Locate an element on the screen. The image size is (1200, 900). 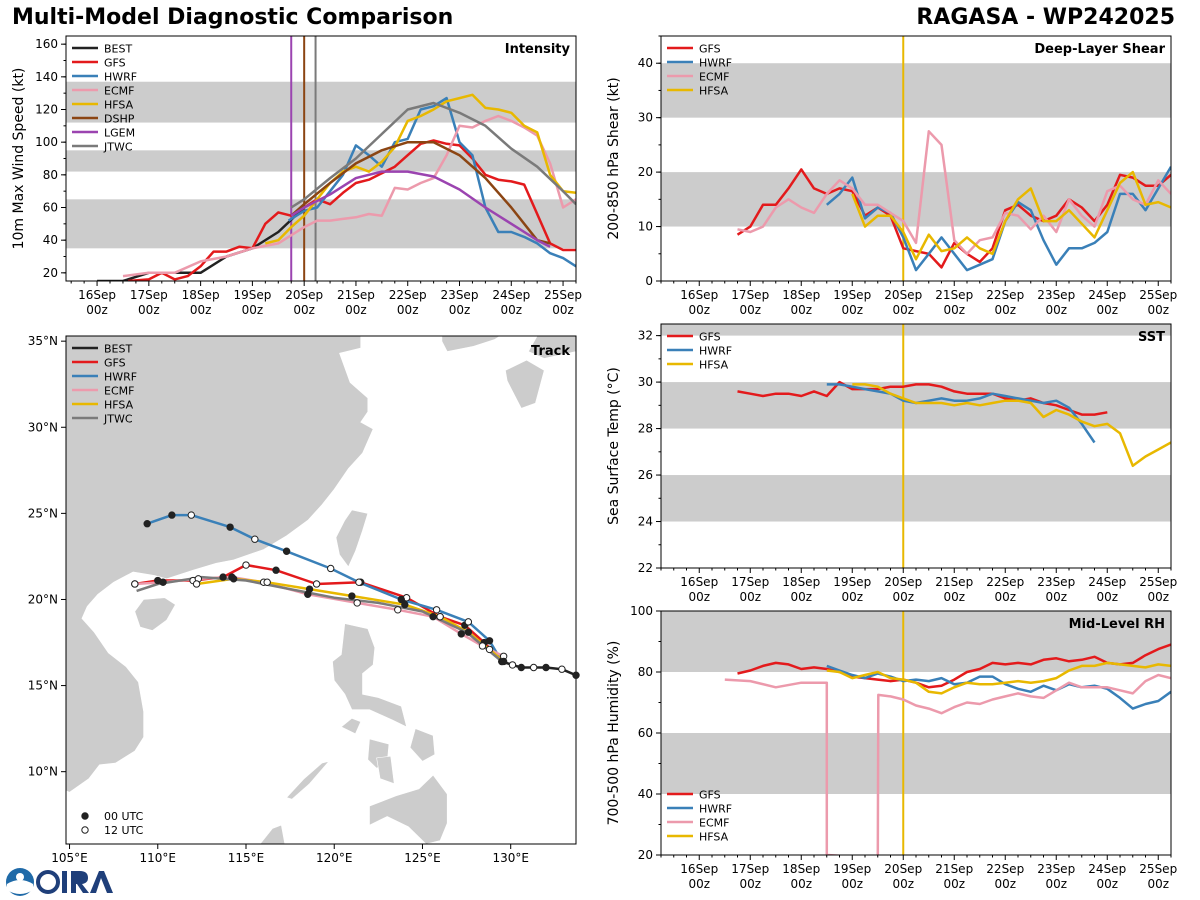
land-kyushu is located at coordinates (525, 384).